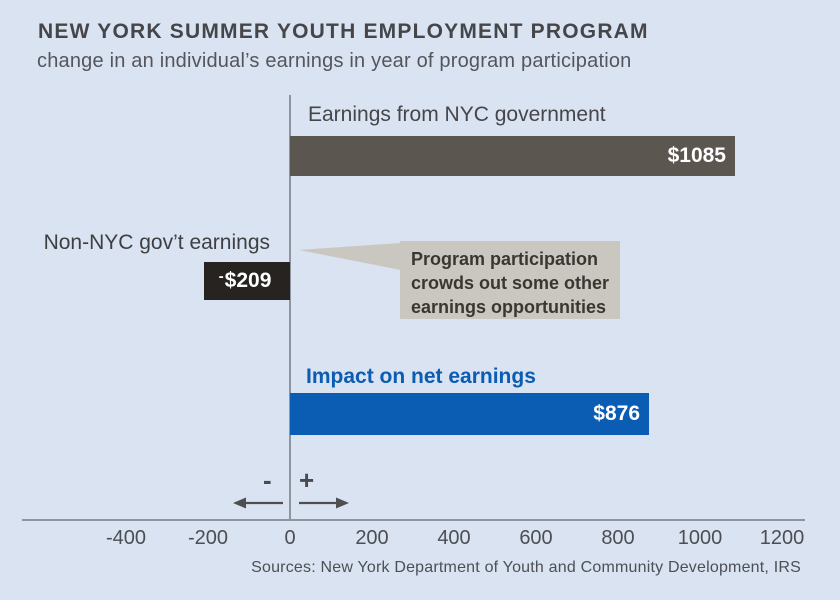 Image resolution: width=840 pixels, height=600 pixels. Describe the element at coordinates (512, 156) in the screenshot. I see `bar-nyc-gov-earnings: $1085` at that location.